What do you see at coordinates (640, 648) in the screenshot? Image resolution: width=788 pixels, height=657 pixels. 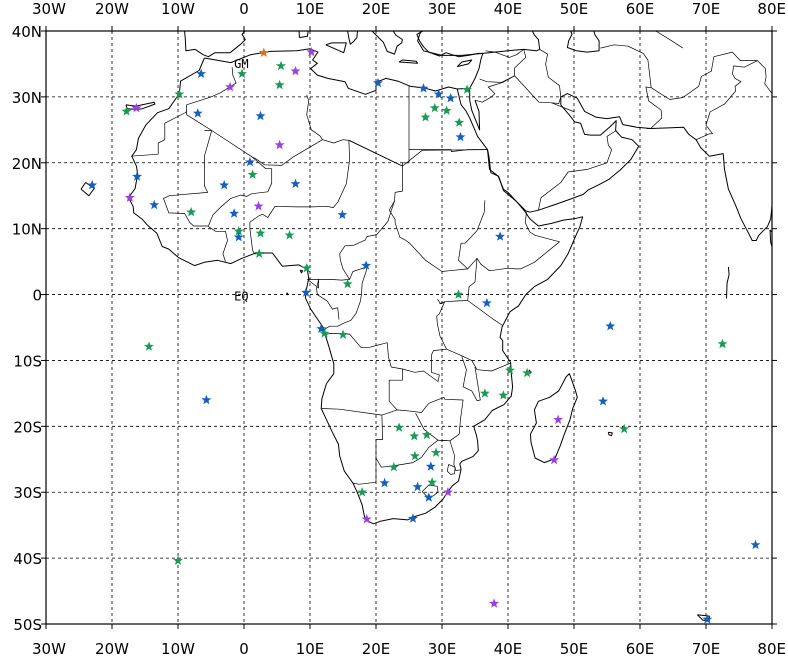 I see `x-tick-label-bottom: 60E` at bounding box center [640, 648].